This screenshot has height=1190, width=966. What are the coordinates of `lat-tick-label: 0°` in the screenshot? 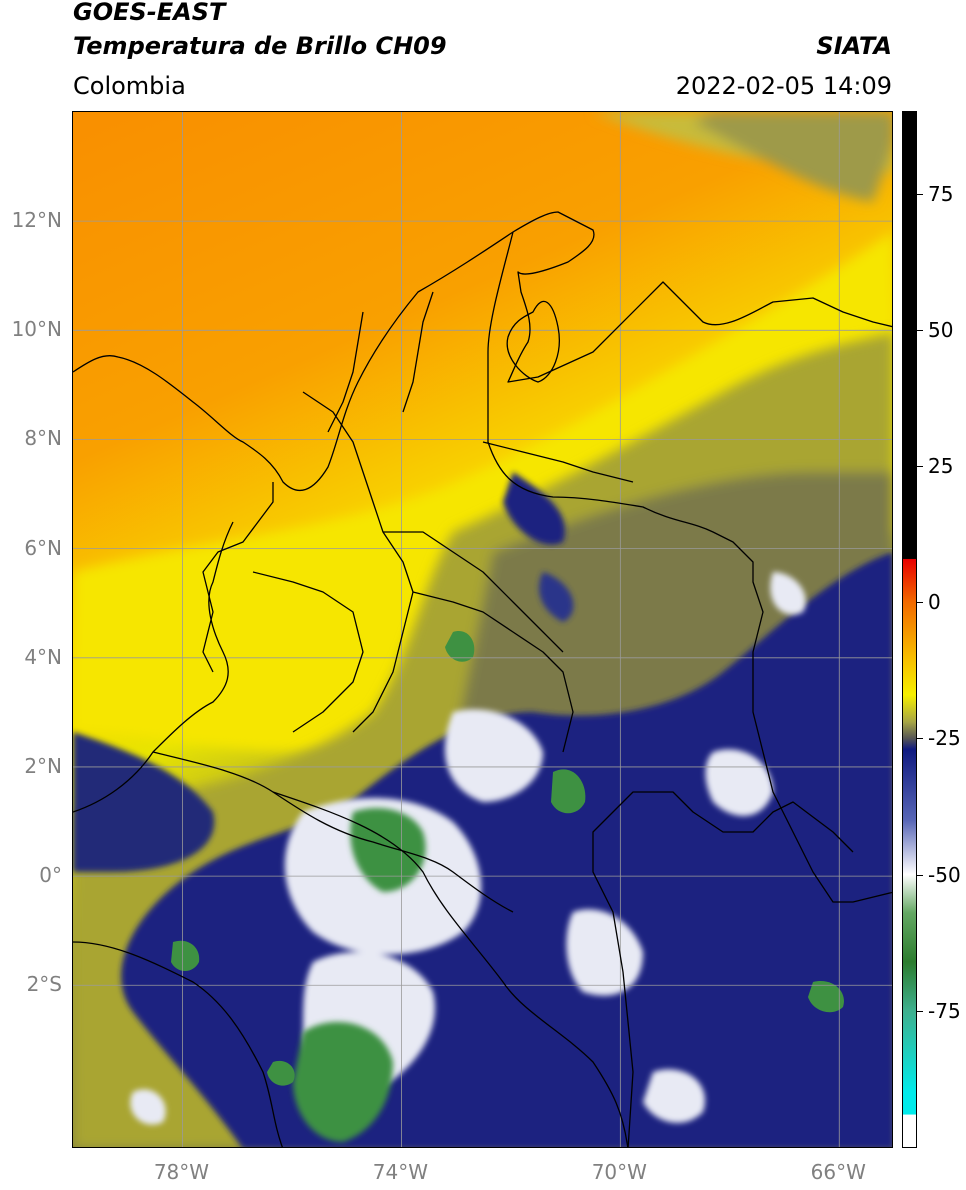 It's located at (50, 875).